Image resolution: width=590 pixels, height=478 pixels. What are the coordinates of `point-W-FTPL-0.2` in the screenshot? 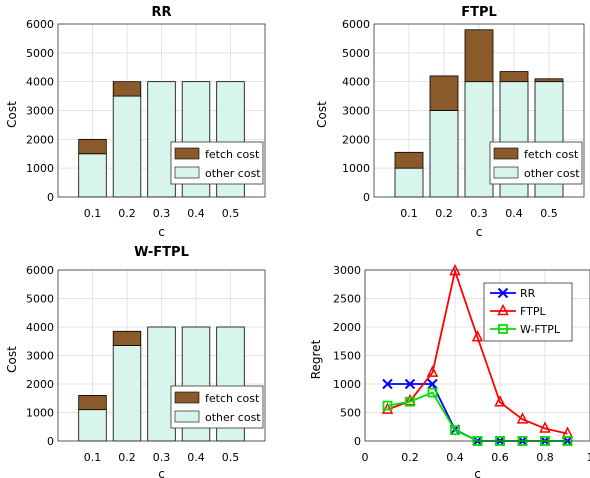 It's located at (410, 401).